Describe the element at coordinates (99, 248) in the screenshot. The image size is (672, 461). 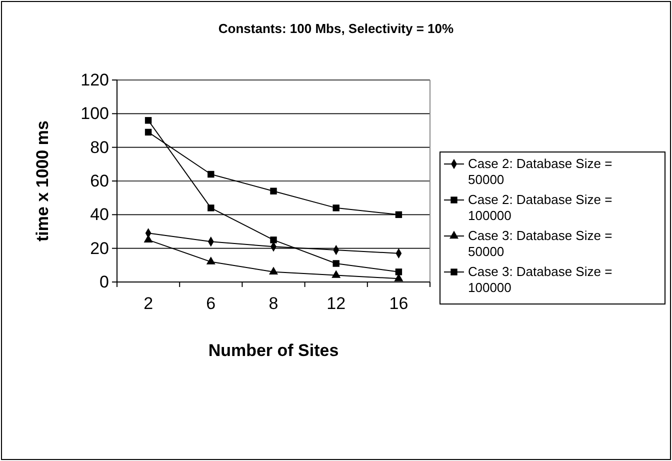
I see `y-tick-label: 20` at that location.